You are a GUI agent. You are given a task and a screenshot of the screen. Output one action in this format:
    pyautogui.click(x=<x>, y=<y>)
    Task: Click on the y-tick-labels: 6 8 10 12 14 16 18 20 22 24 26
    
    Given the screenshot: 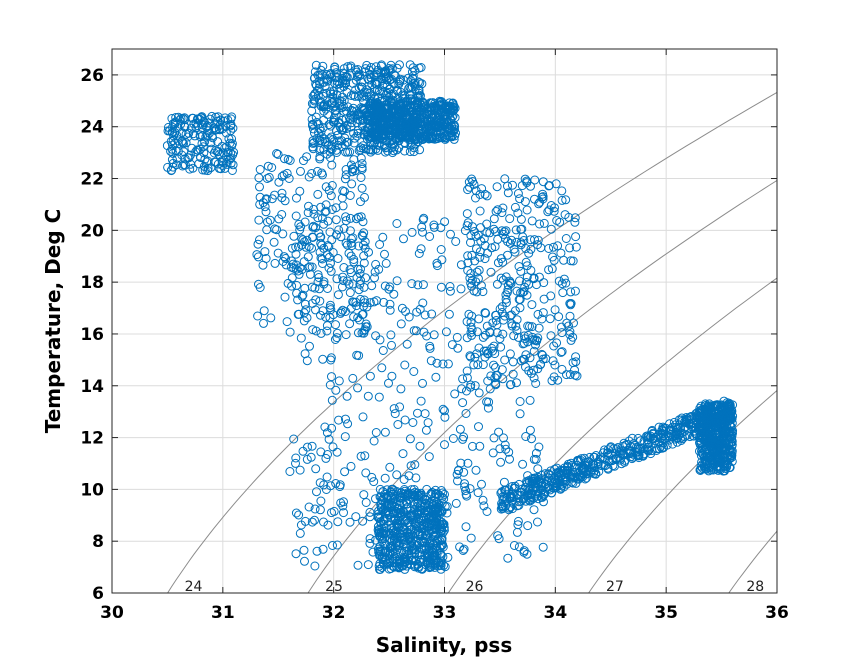 What is the action you would take?
    pyautogui.click(x=92, y=335)
    